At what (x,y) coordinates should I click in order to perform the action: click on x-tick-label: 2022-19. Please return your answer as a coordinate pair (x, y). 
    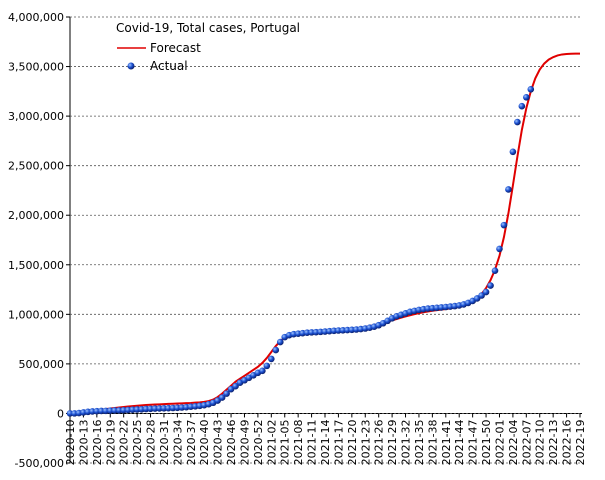
    Looking at the image, I should click on (580, 442).